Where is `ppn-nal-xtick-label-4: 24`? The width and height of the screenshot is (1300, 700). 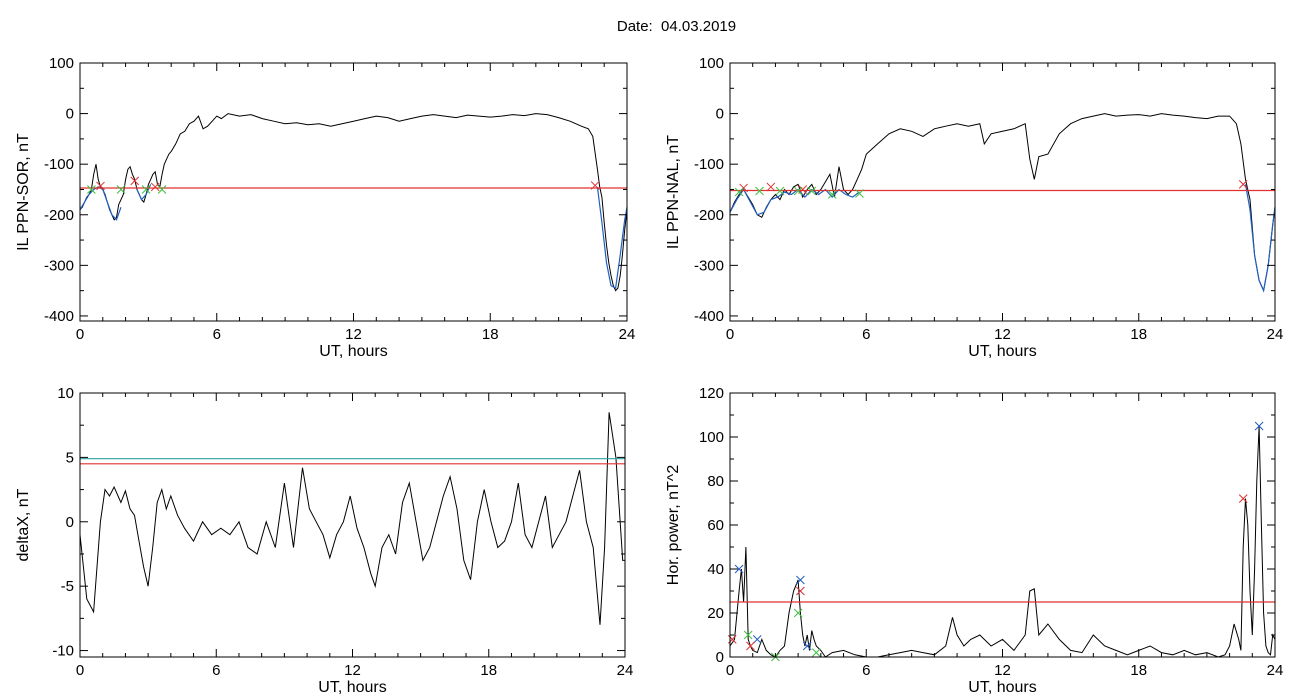
ppn-nal-xtick-label-4: 24 is located at coordinates (1275, 334).